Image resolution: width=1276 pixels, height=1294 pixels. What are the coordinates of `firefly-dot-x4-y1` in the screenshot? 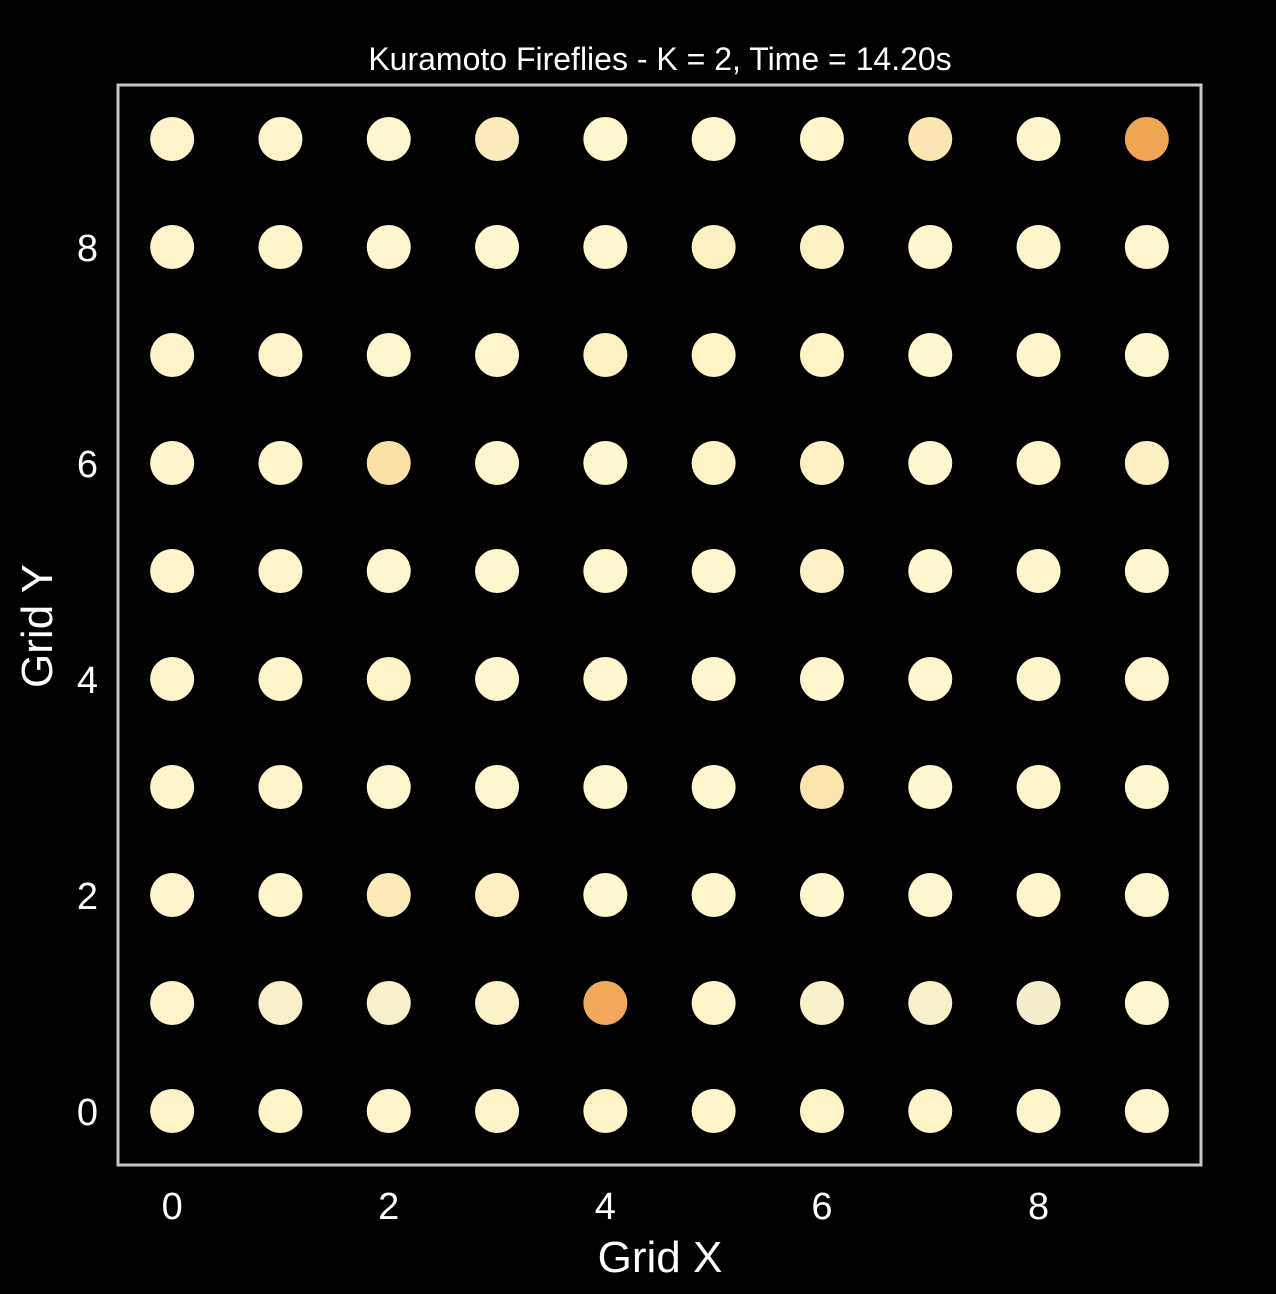 It's located at (605, 1003).